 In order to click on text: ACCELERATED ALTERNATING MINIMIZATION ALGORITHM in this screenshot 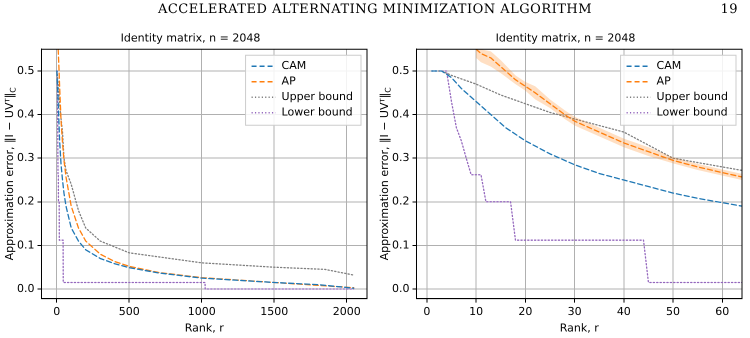, I will do `click(375, 9)`.